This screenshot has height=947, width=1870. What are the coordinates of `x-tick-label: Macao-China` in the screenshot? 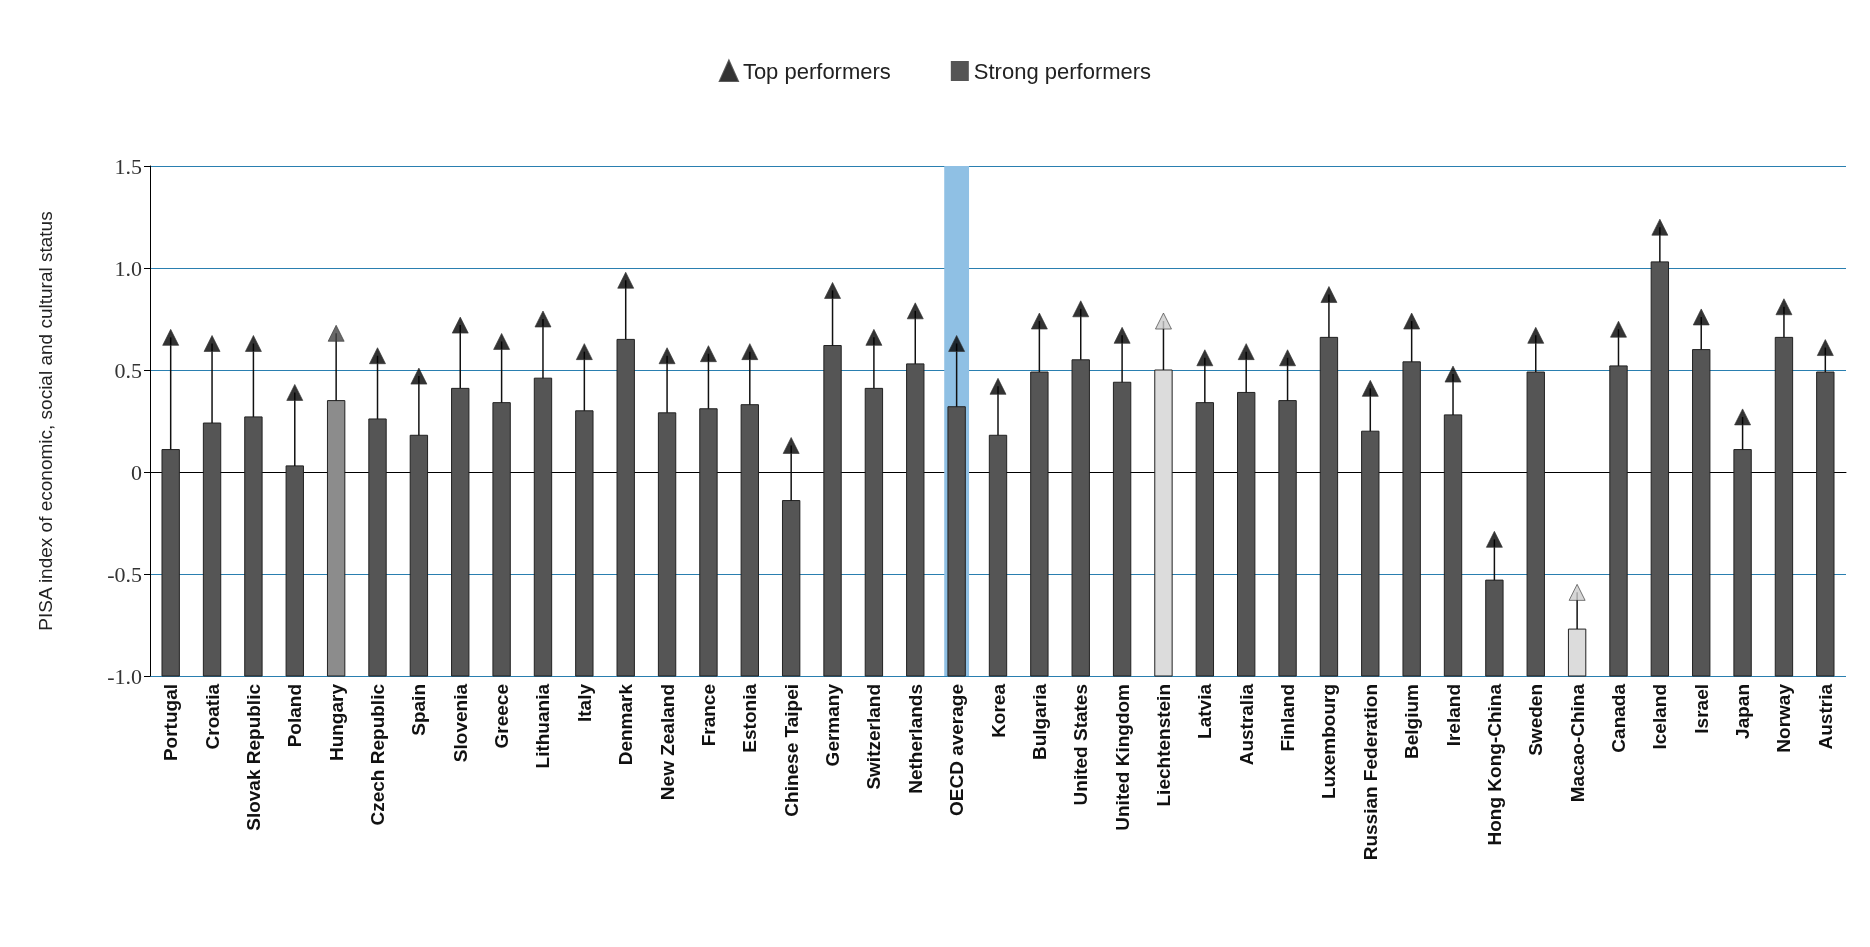 It's located at (1577, 743).